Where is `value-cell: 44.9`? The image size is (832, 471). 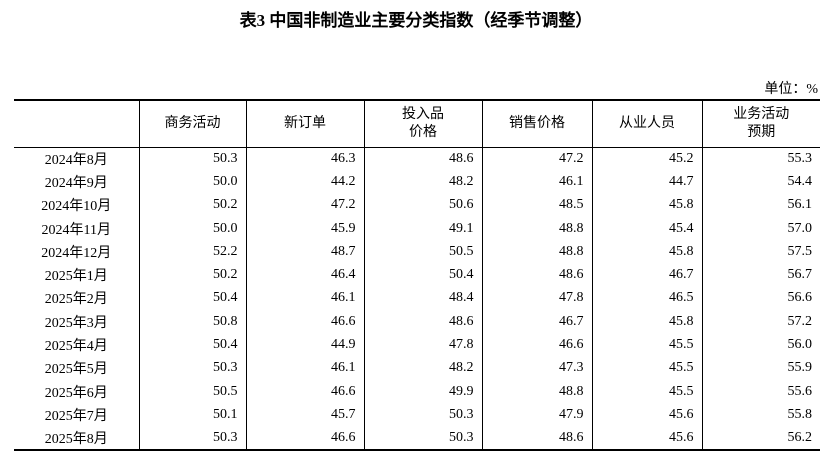 value-cell: 44.9 is located at coordinates (304, 345).